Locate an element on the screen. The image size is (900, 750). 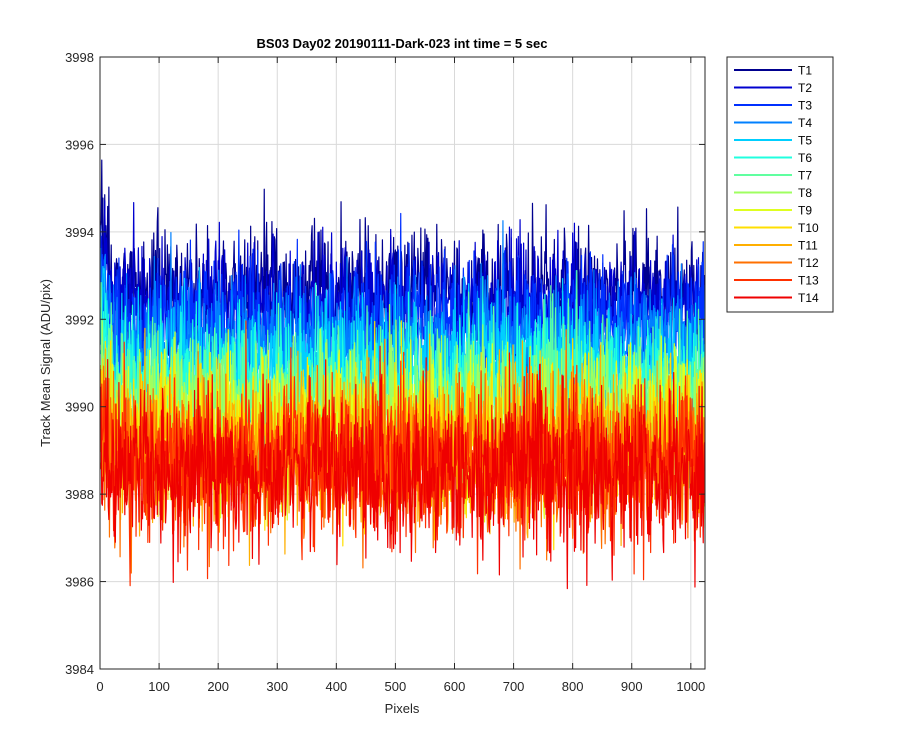
legend-label: T9 is located at coordinates (805, 211).